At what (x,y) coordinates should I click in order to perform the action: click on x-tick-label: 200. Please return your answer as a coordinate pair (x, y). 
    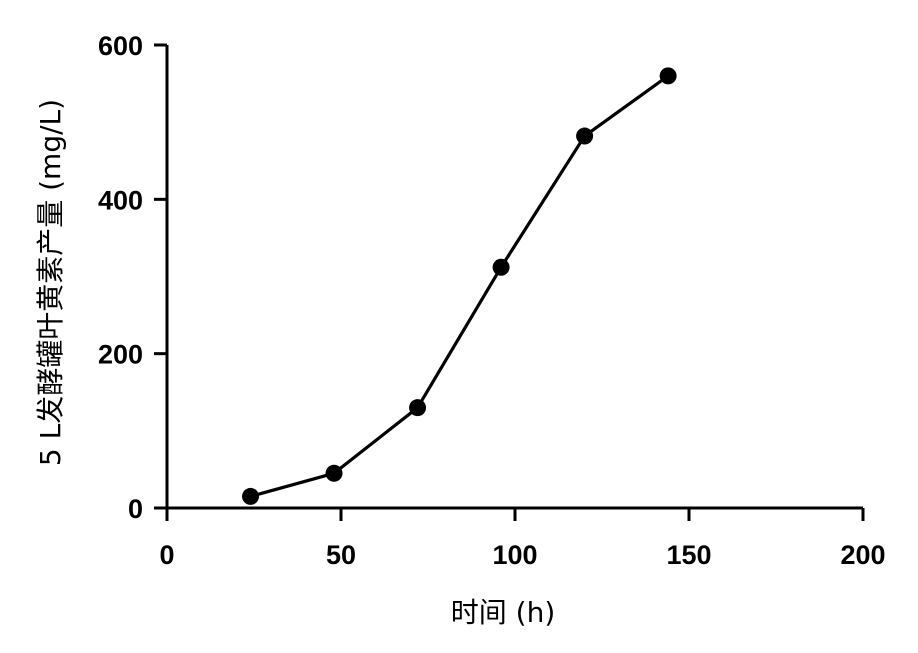
    Looking at the image, I should click on (862, 555).